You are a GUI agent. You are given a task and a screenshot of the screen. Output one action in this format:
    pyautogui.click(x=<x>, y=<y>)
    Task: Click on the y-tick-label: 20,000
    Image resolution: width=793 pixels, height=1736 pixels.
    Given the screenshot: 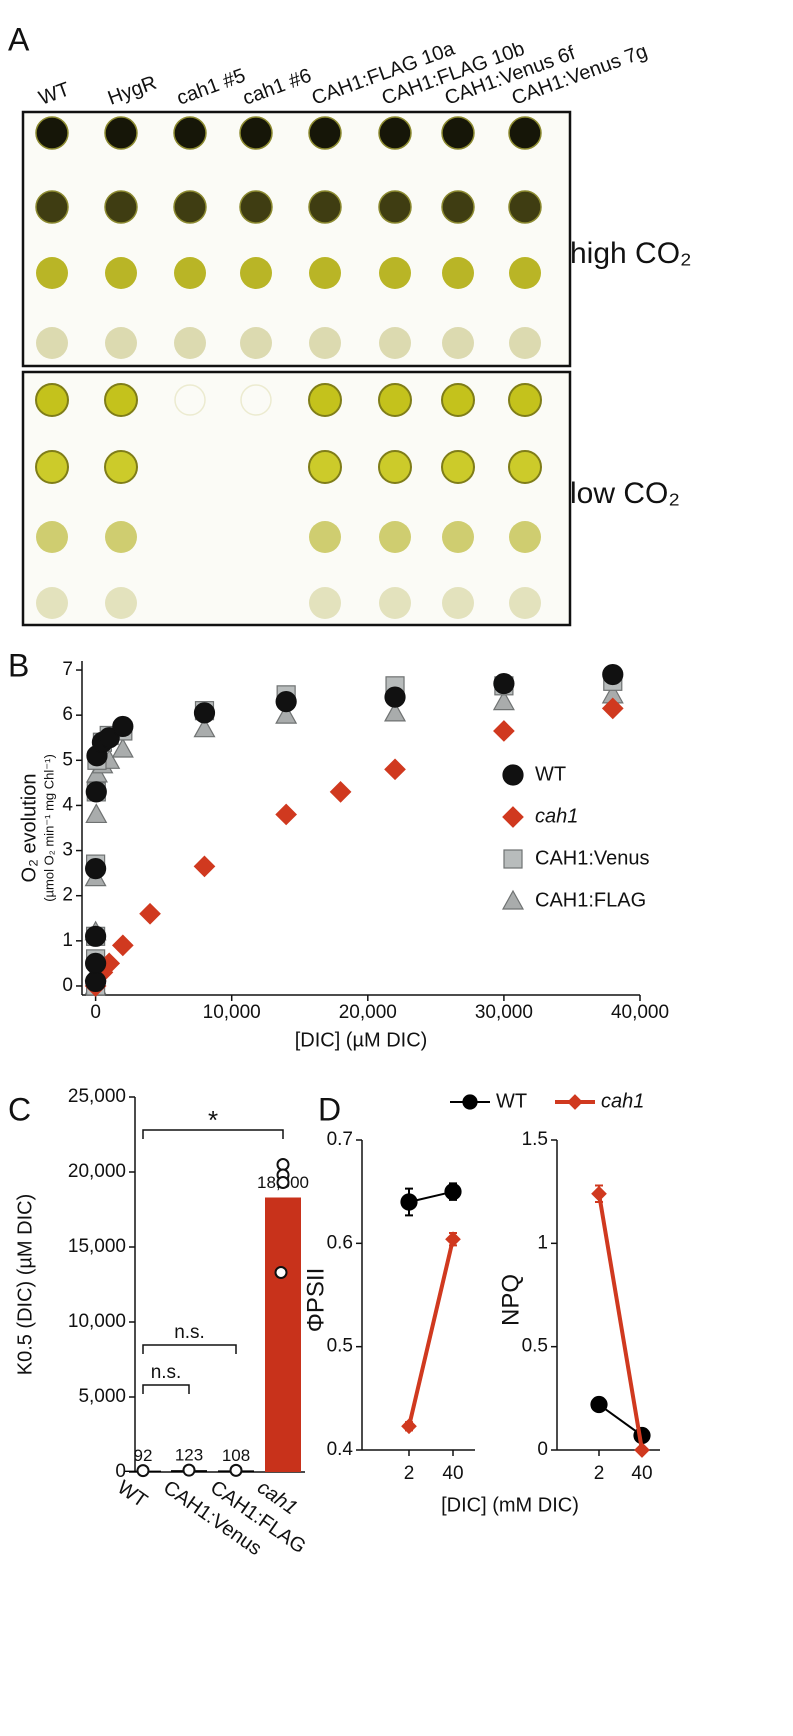 What is the action you would take?
    pyautogui.click(x=97, y=1171)
    